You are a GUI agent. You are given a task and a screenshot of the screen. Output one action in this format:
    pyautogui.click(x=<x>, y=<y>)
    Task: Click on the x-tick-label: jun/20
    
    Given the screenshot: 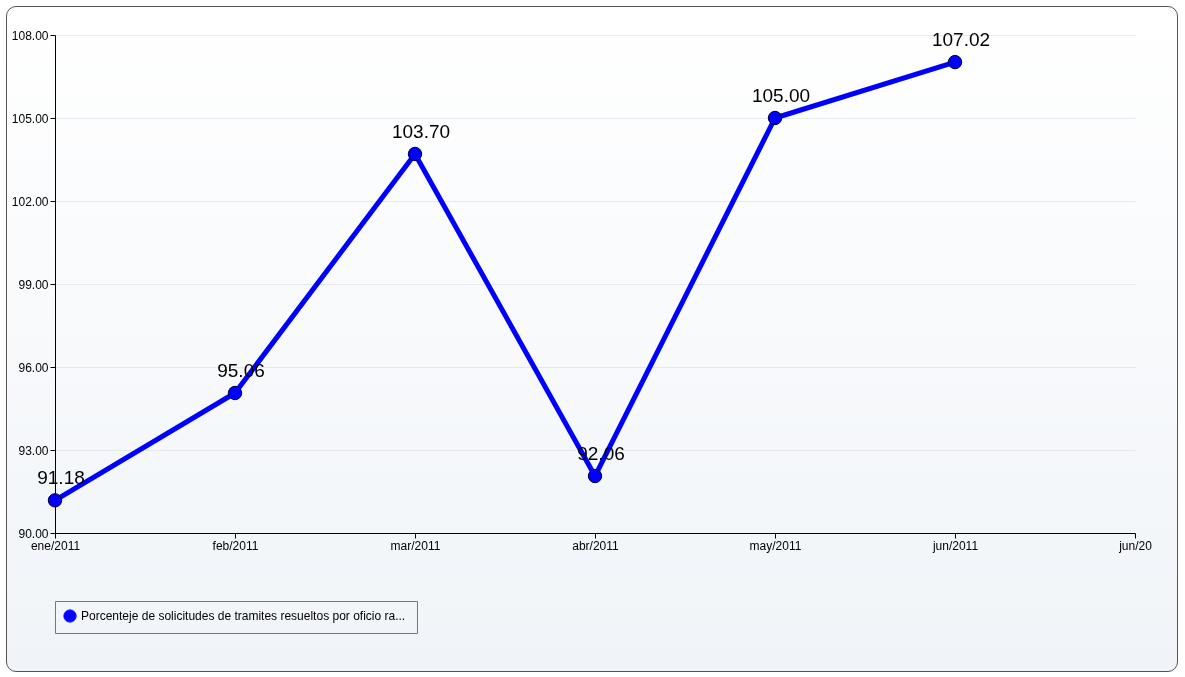 What is the action you would take?
    pyautogui.click(x=1135, y=545)
    